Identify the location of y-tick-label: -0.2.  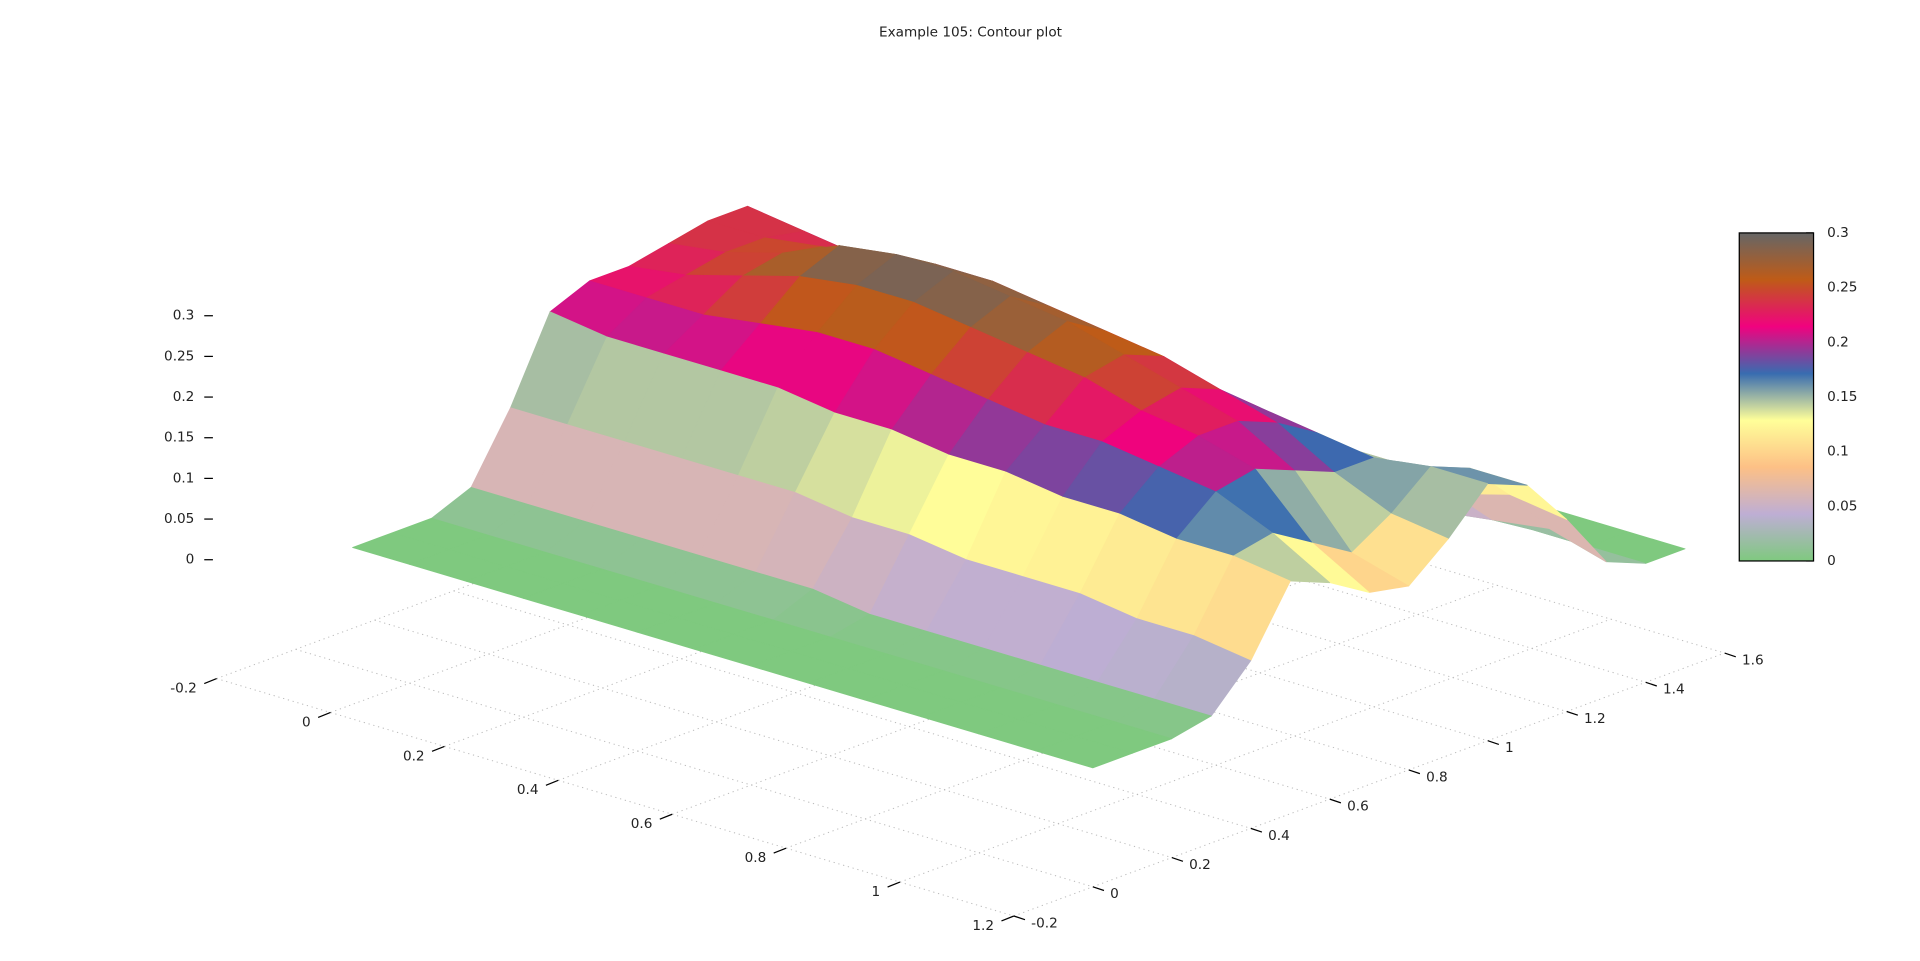
(1044, 923).